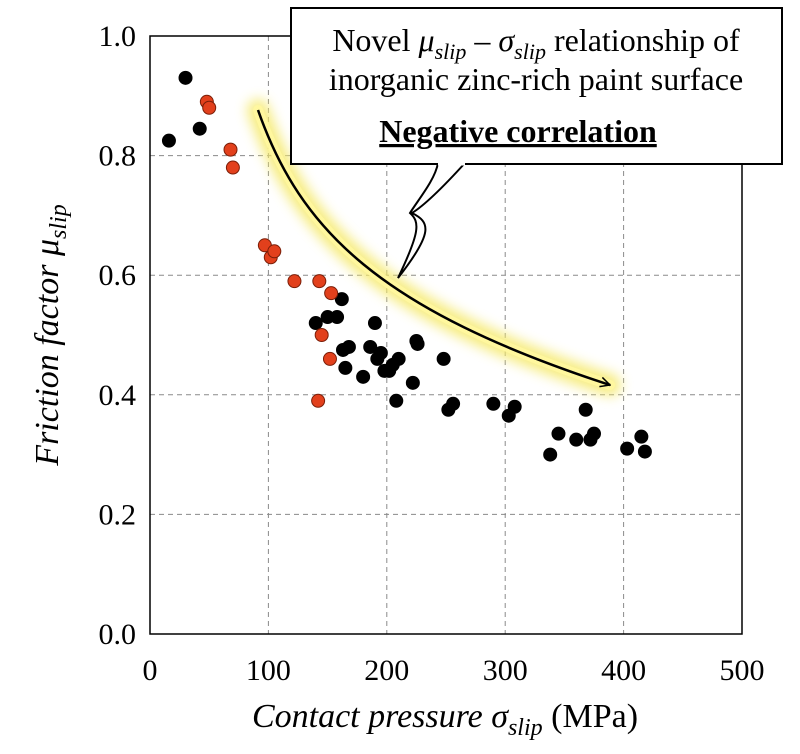 The image size is (800, 754). What do you see at coordinates (118, 36) in the screenshot?
I see `y-tick-label: 1.0` at bounding box center [118, 36].